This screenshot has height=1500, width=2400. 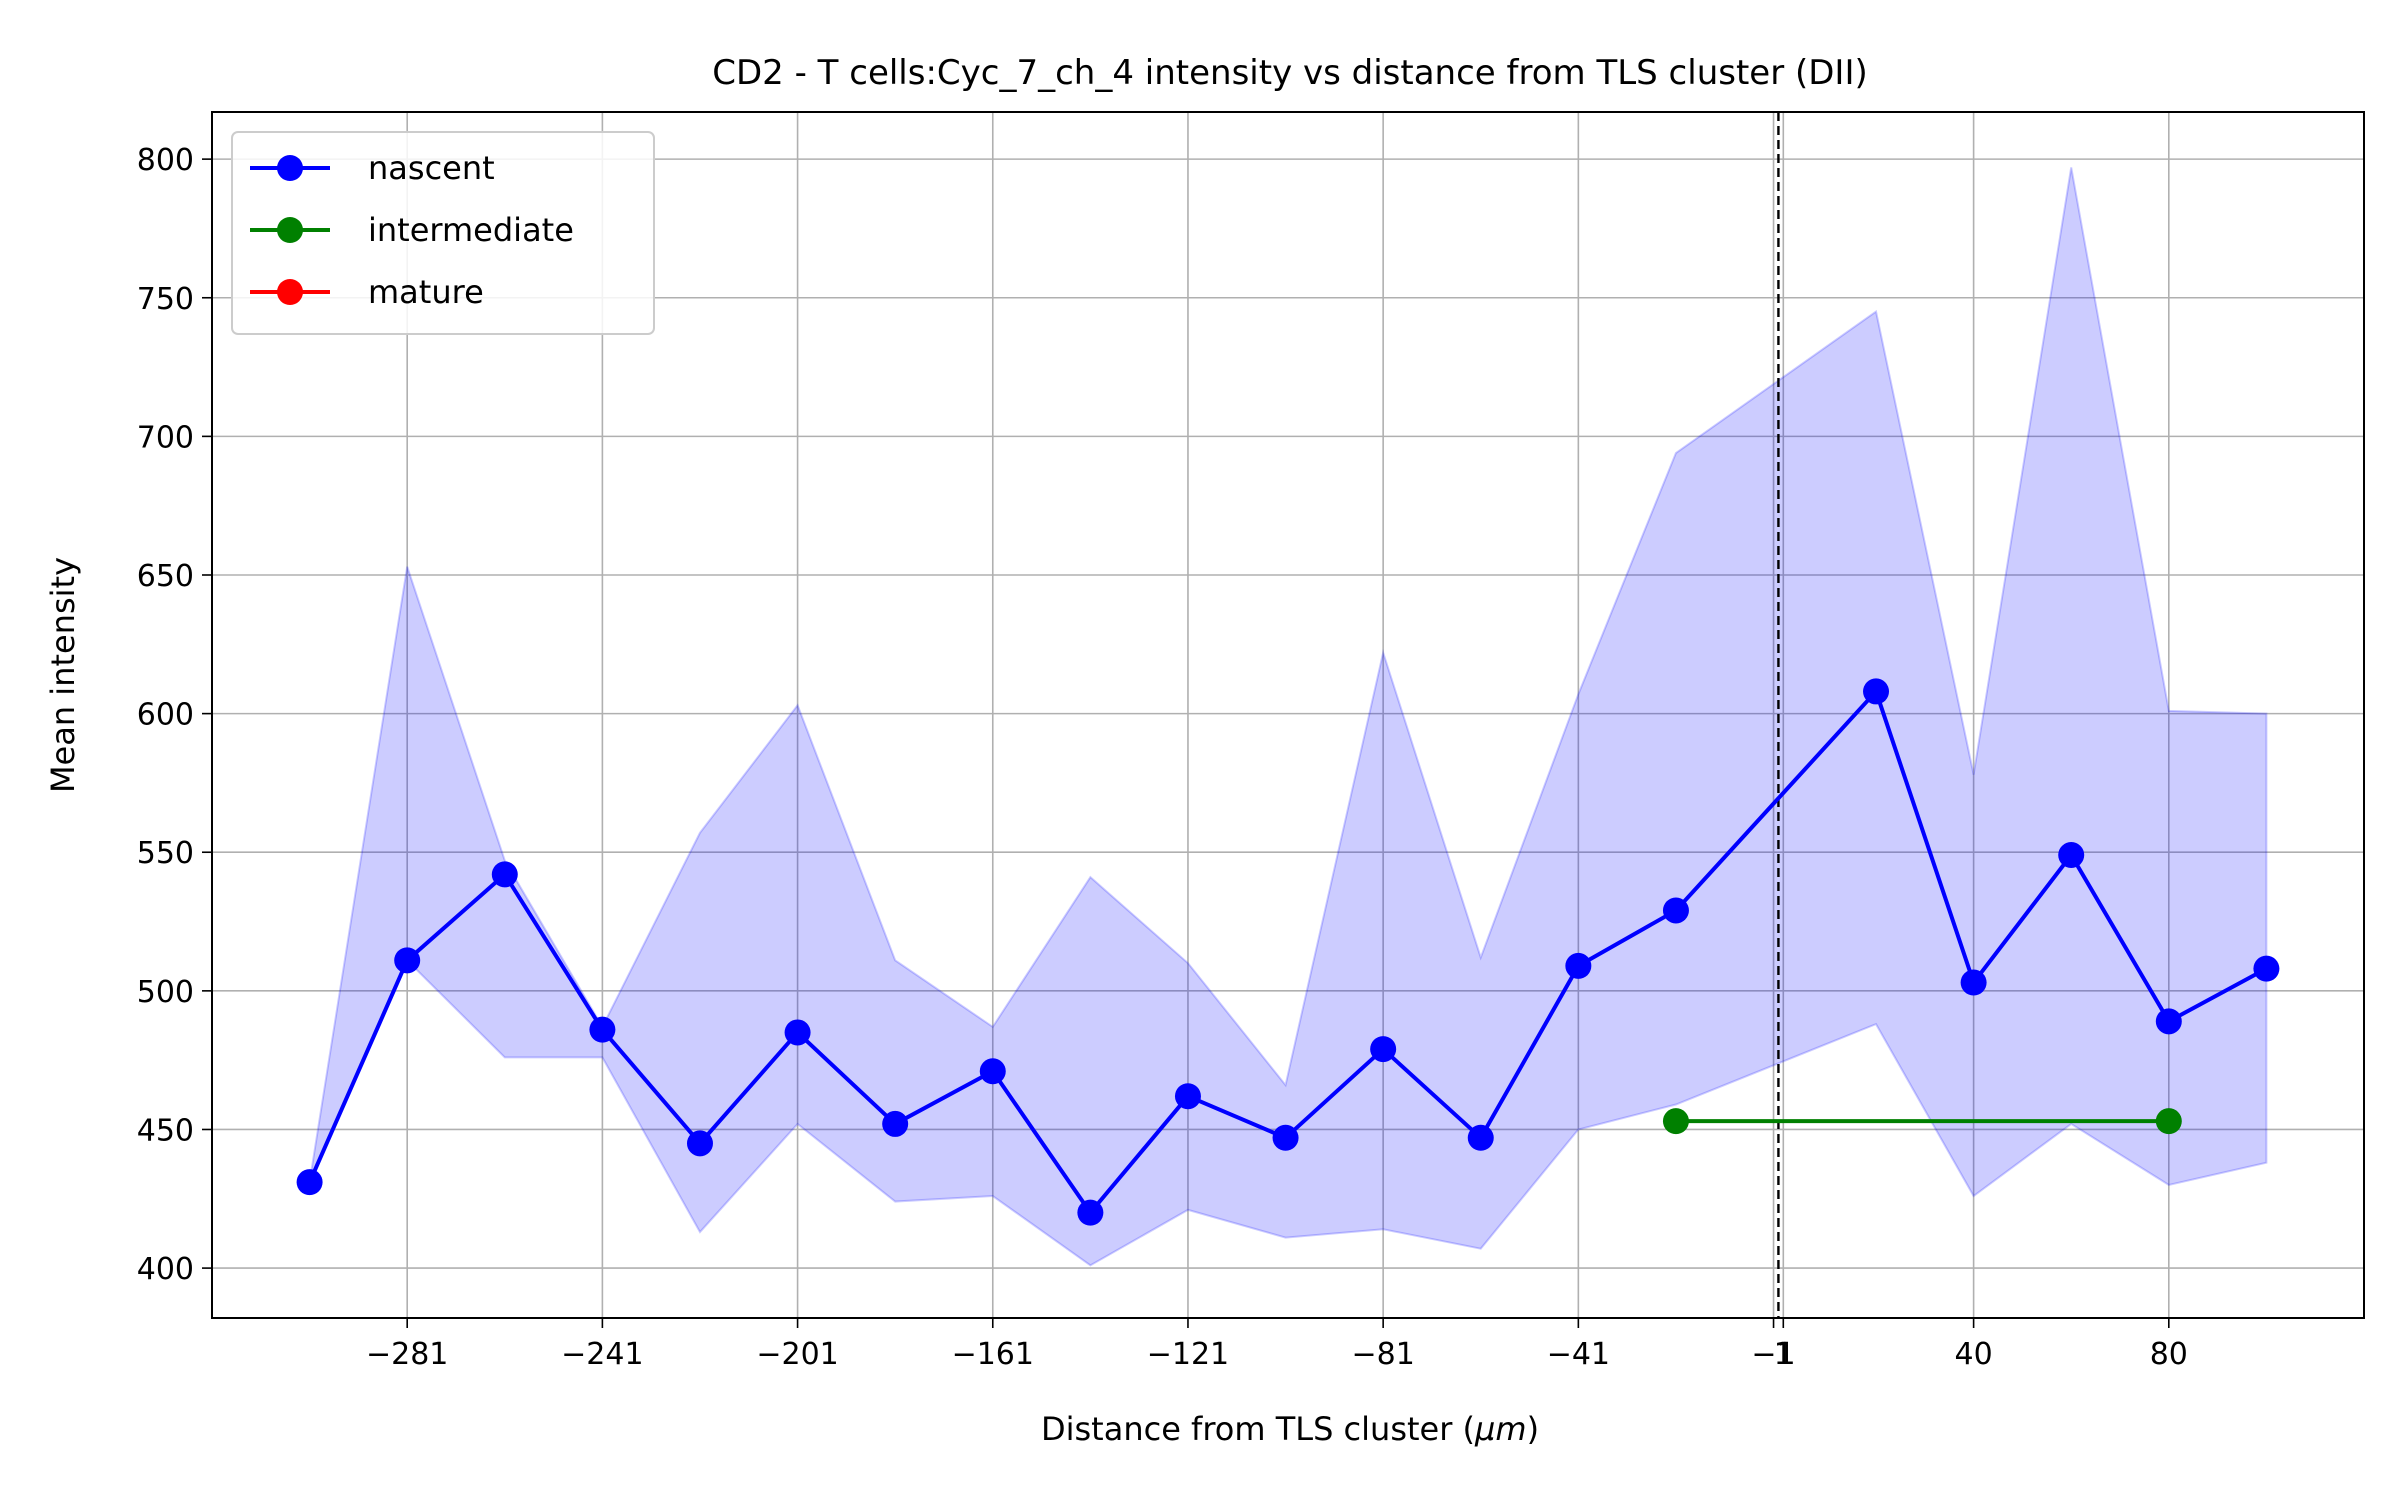 What do you see at coordinates (426, 292) in the screenshot?
I see `legend-label-mature: mature` at bounding box center [426, 292].